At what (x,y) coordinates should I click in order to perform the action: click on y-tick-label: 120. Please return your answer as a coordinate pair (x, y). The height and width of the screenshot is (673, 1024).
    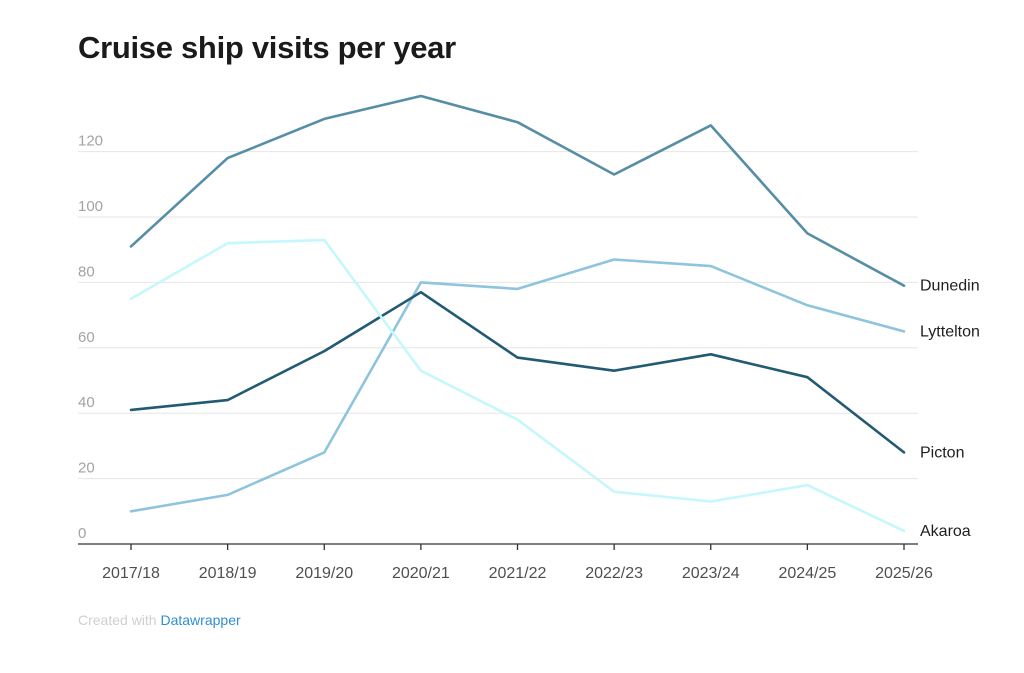
    Looking at the image, I should click on (90, 141).